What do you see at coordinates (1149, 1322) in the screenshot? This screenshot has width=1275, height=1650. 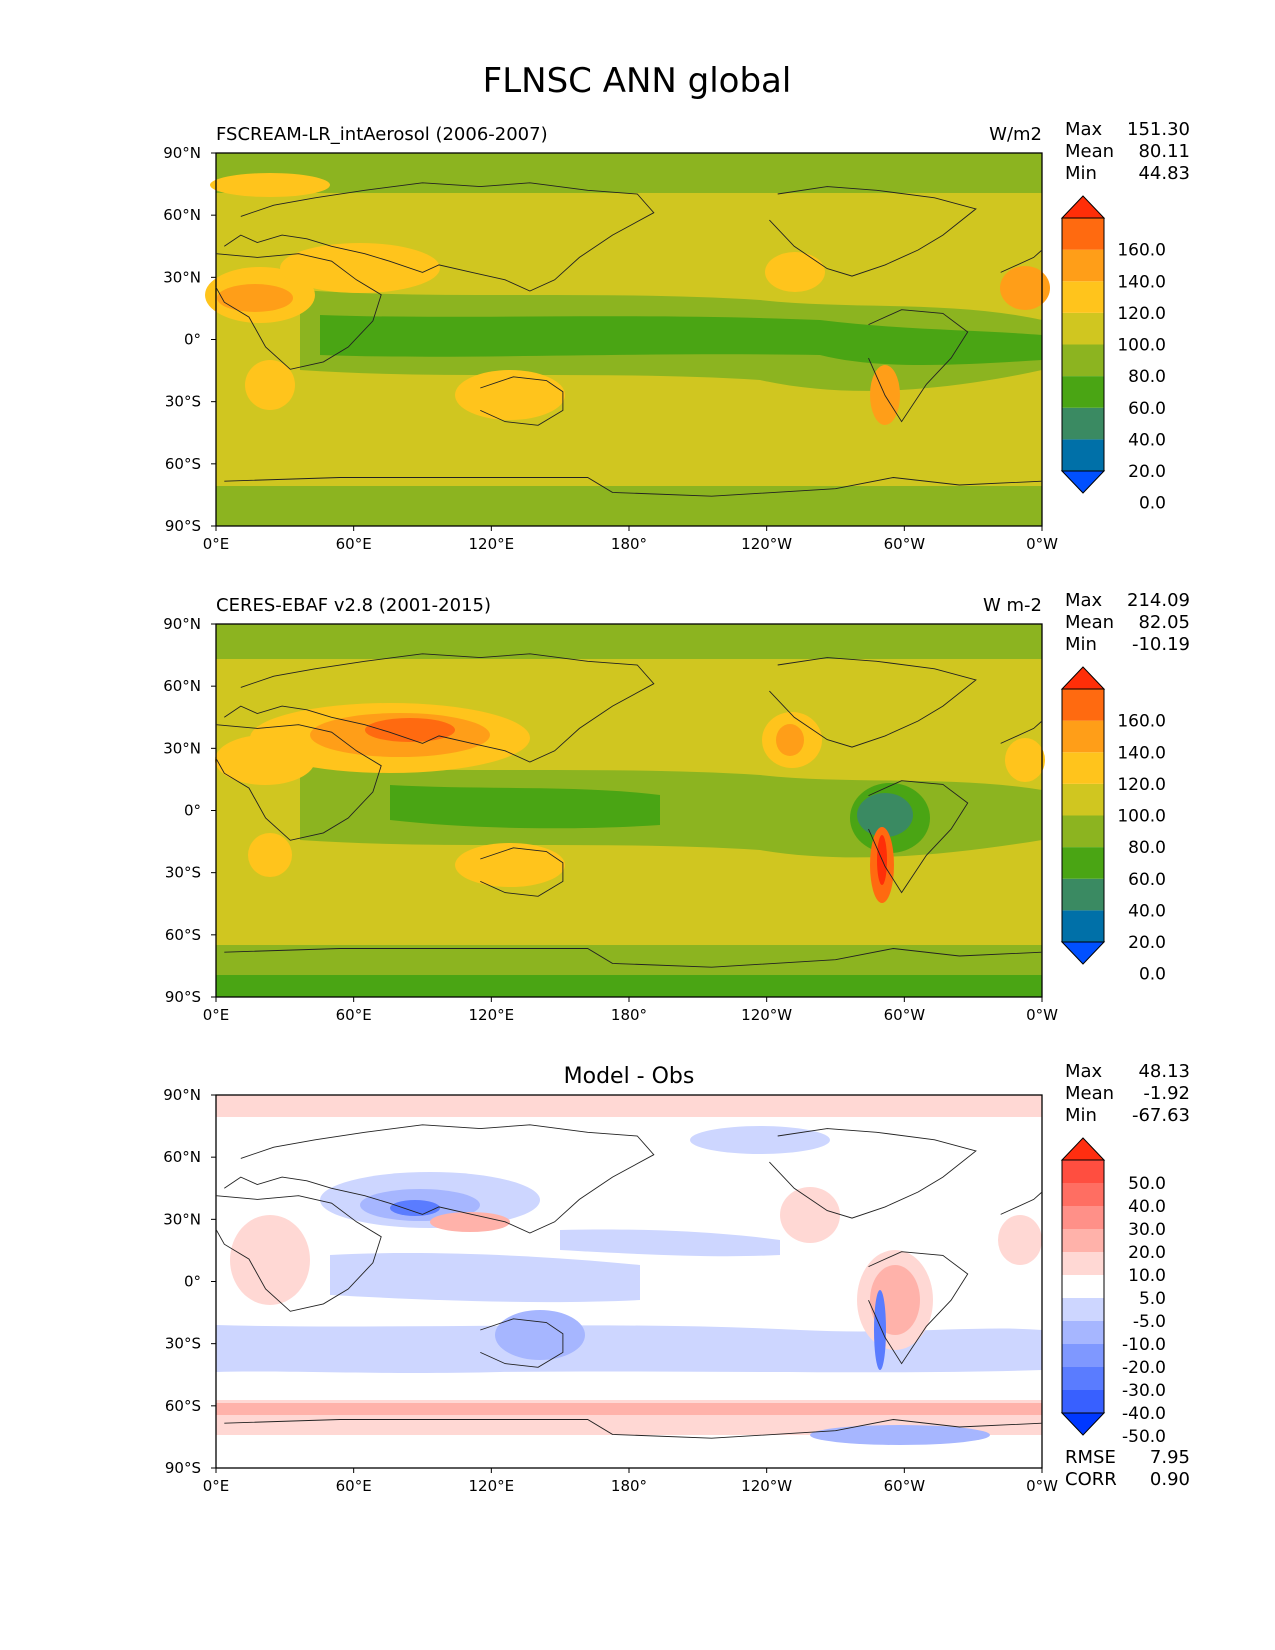 I see `colorbar-label: -5.0` at bounding box center [1149, 1322].